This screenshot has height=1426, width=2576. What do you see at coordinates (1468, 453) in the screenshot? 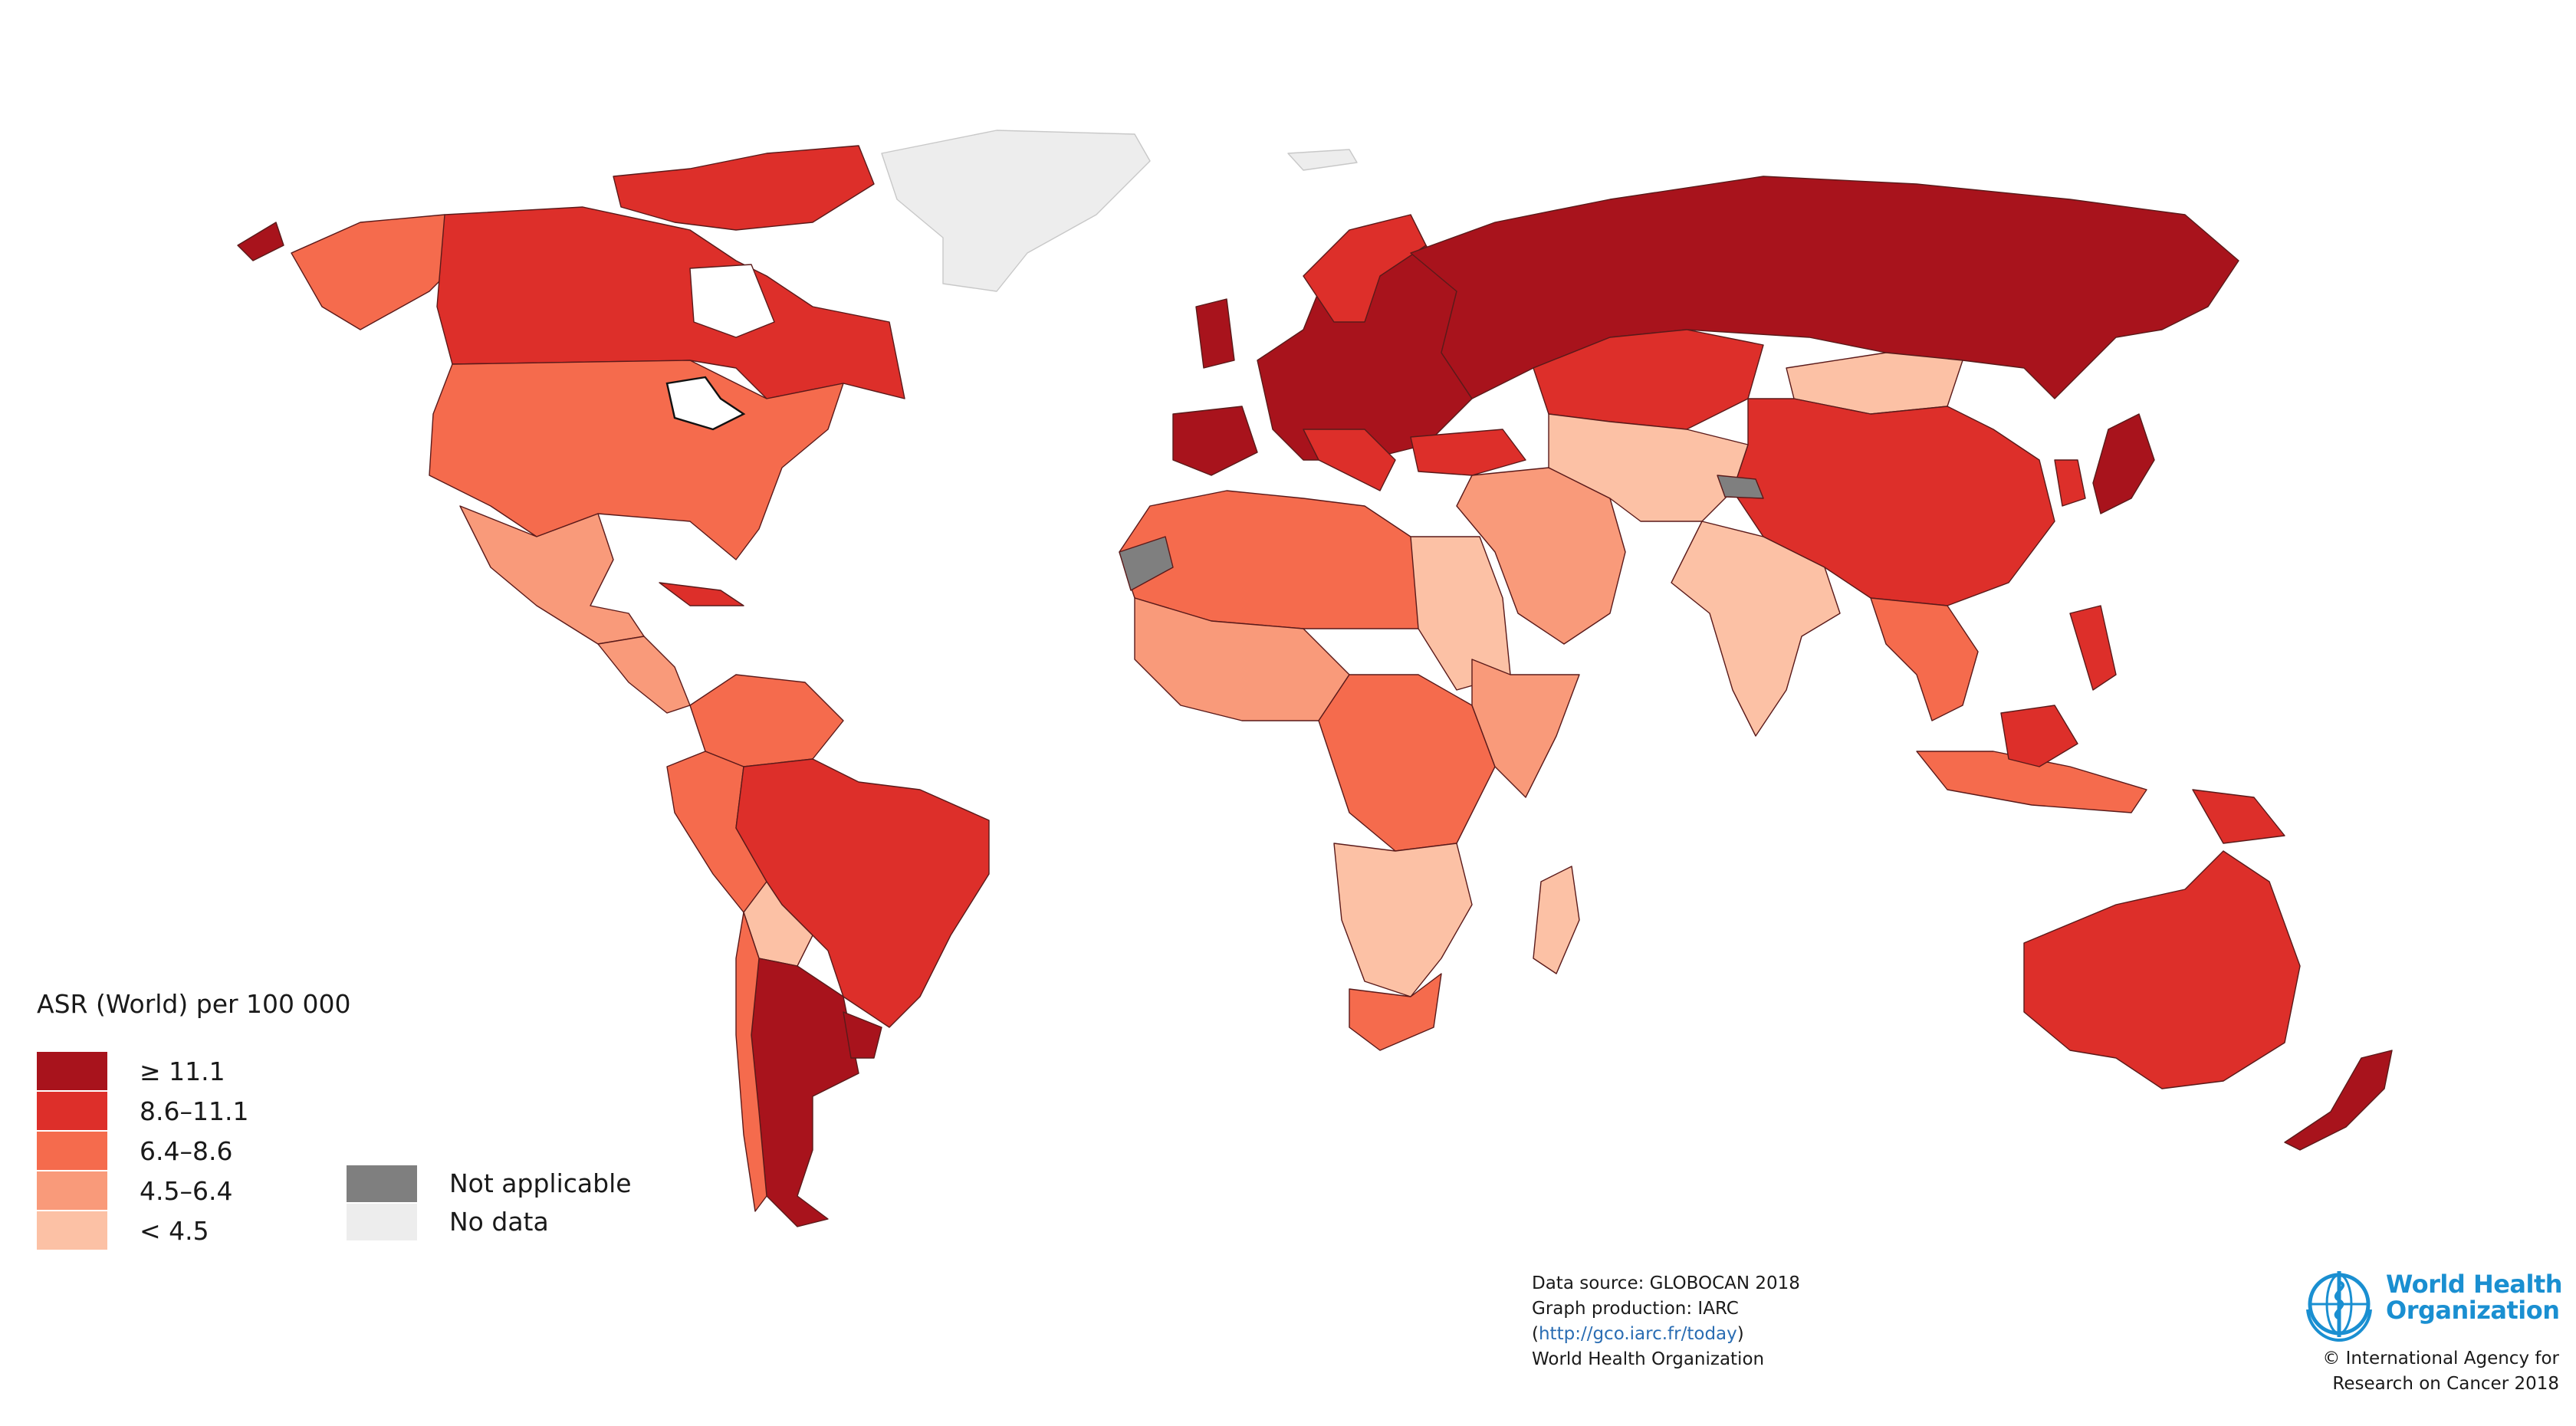
I see `region-turkey` at bounding box center [1468, 453].